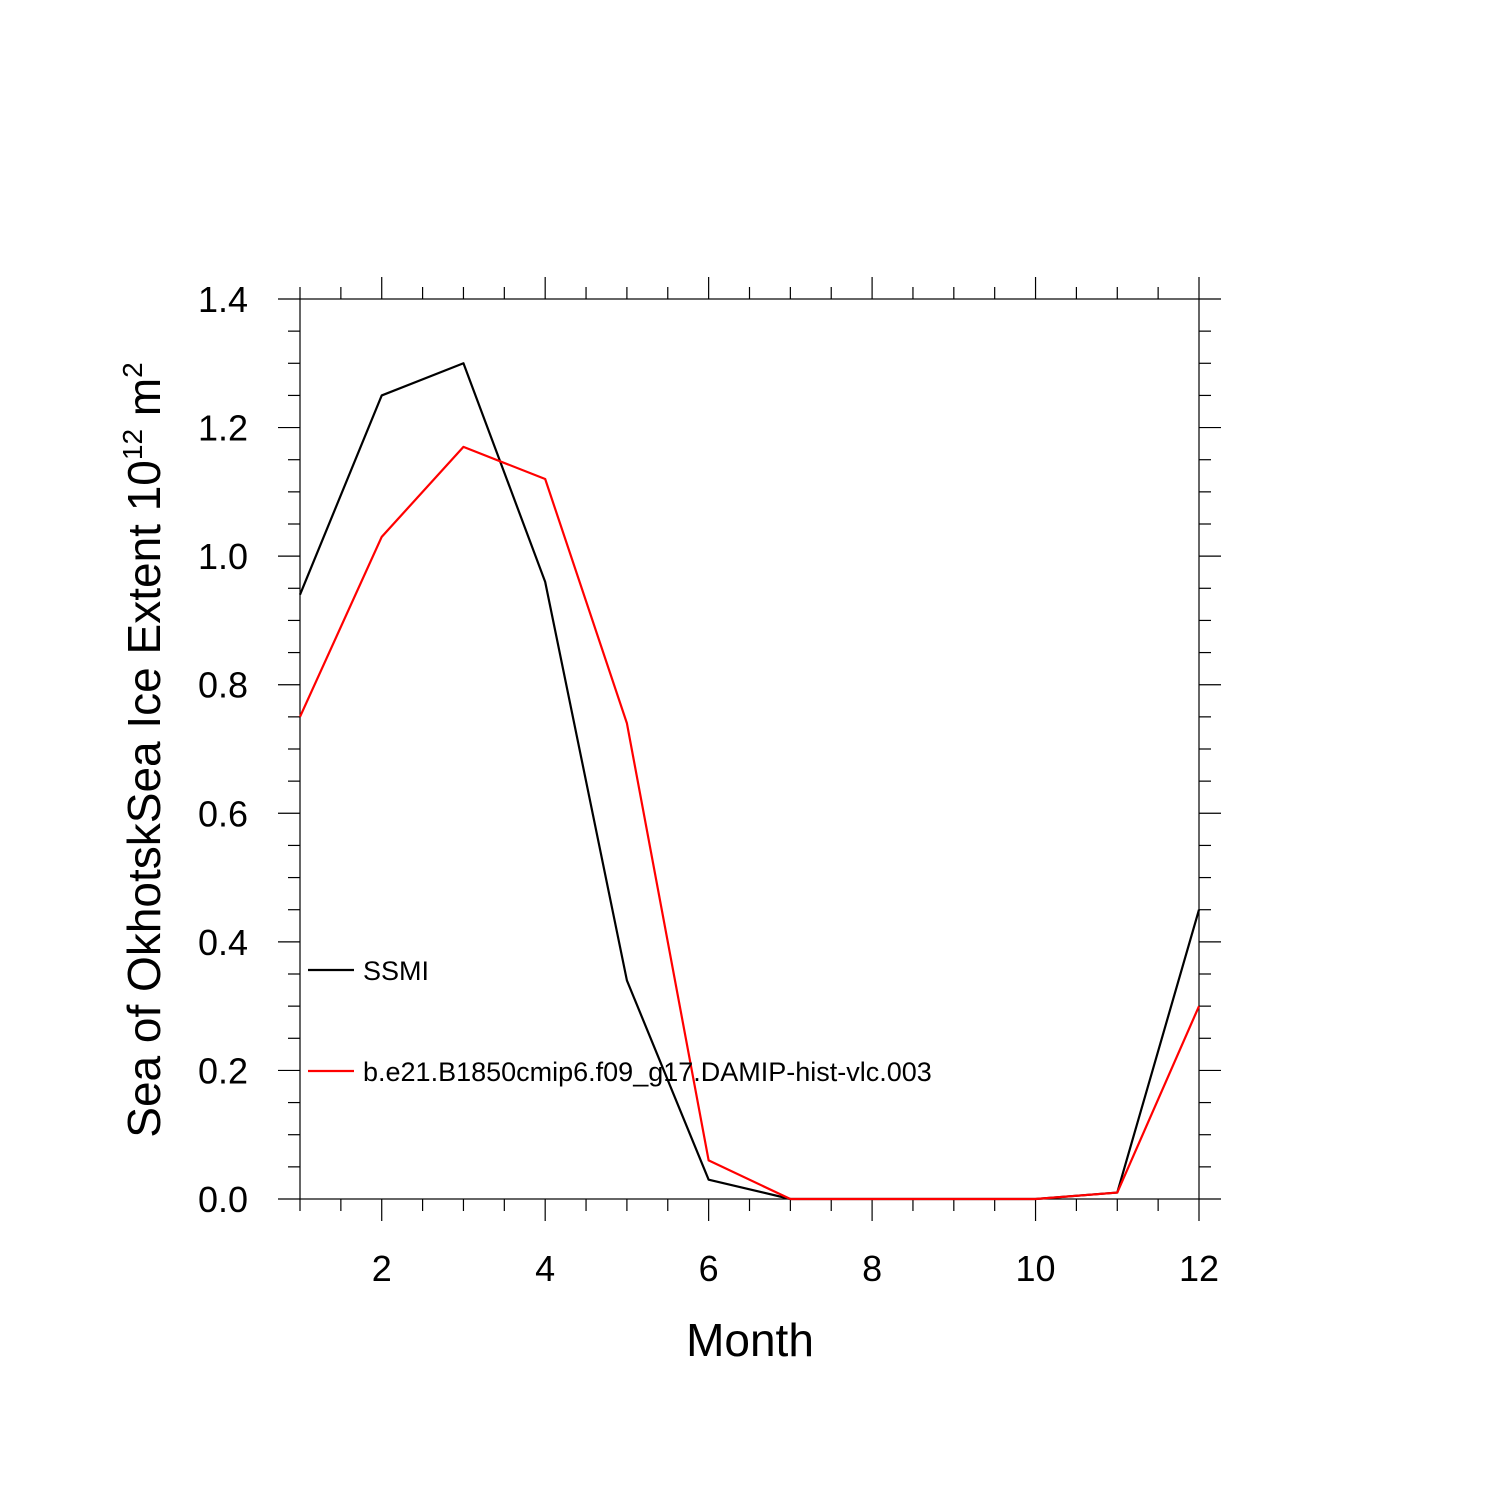  I want to click on y-tick-label: 0.0, so click(223, 1199).